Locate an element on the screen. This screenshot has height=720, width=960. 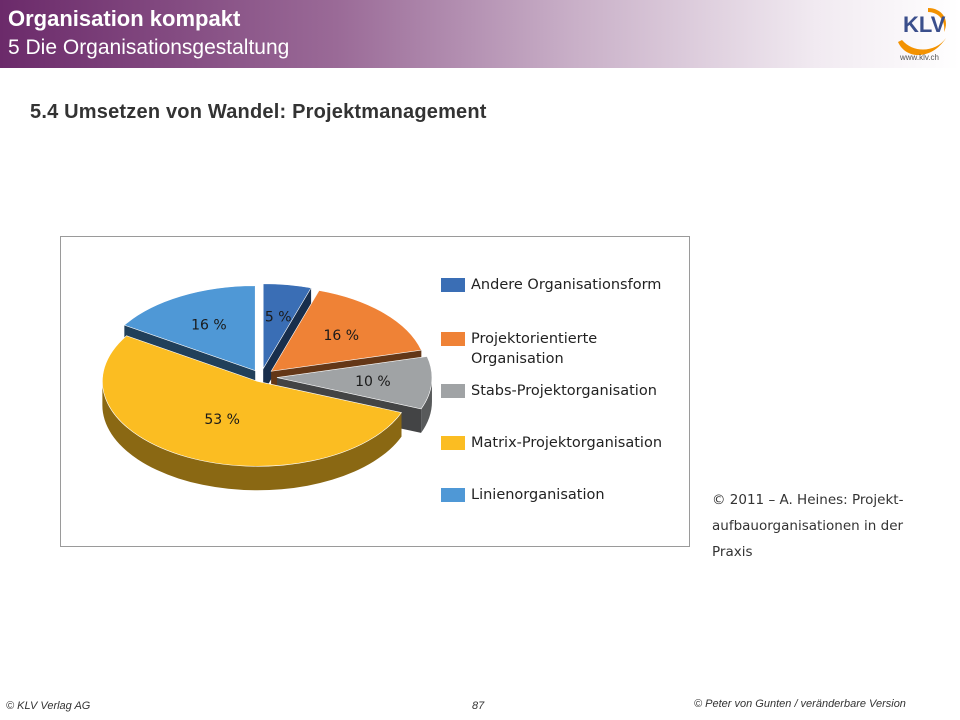
legend-label: Linienorganisation is located at coordinates (538, 495).